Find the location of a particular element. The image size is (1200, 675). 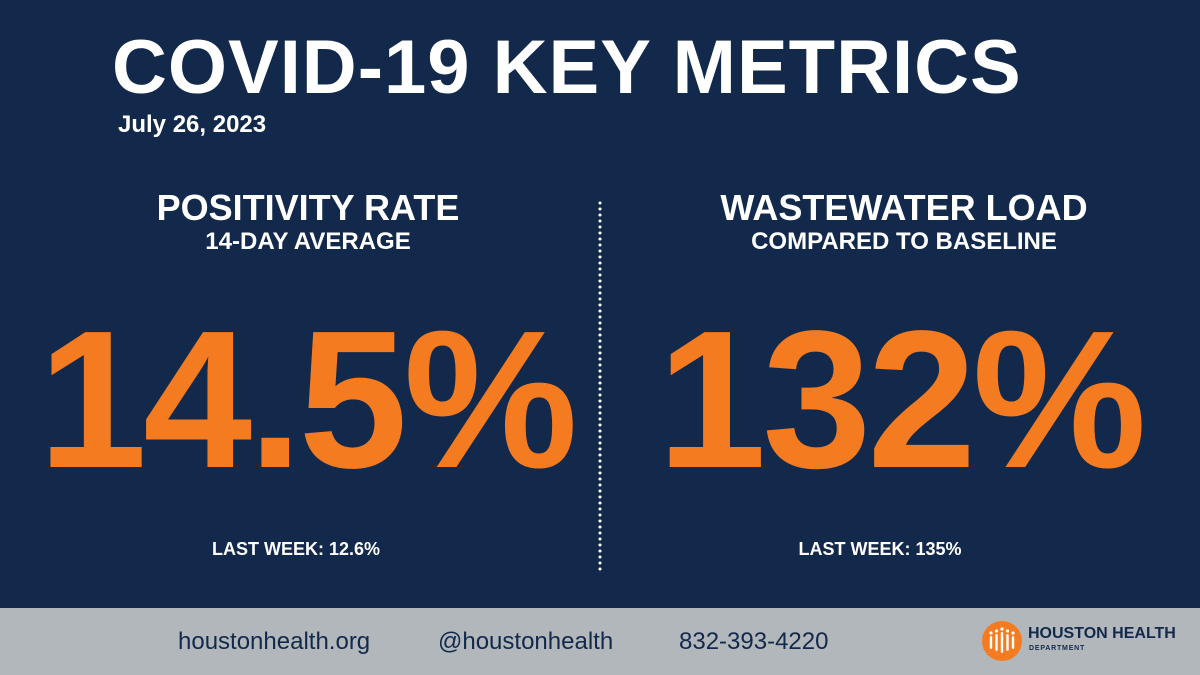

metric-value: 14.5% is located at coordinates (308, 399).